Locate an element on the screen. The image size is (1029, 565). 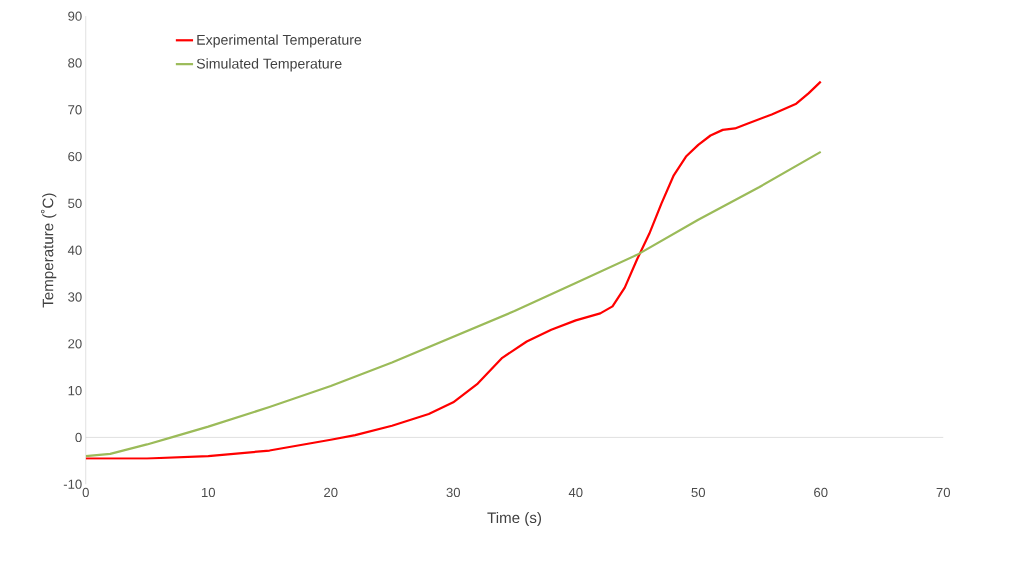
x-tick-label: 0 is located at coordinates (85, 492).